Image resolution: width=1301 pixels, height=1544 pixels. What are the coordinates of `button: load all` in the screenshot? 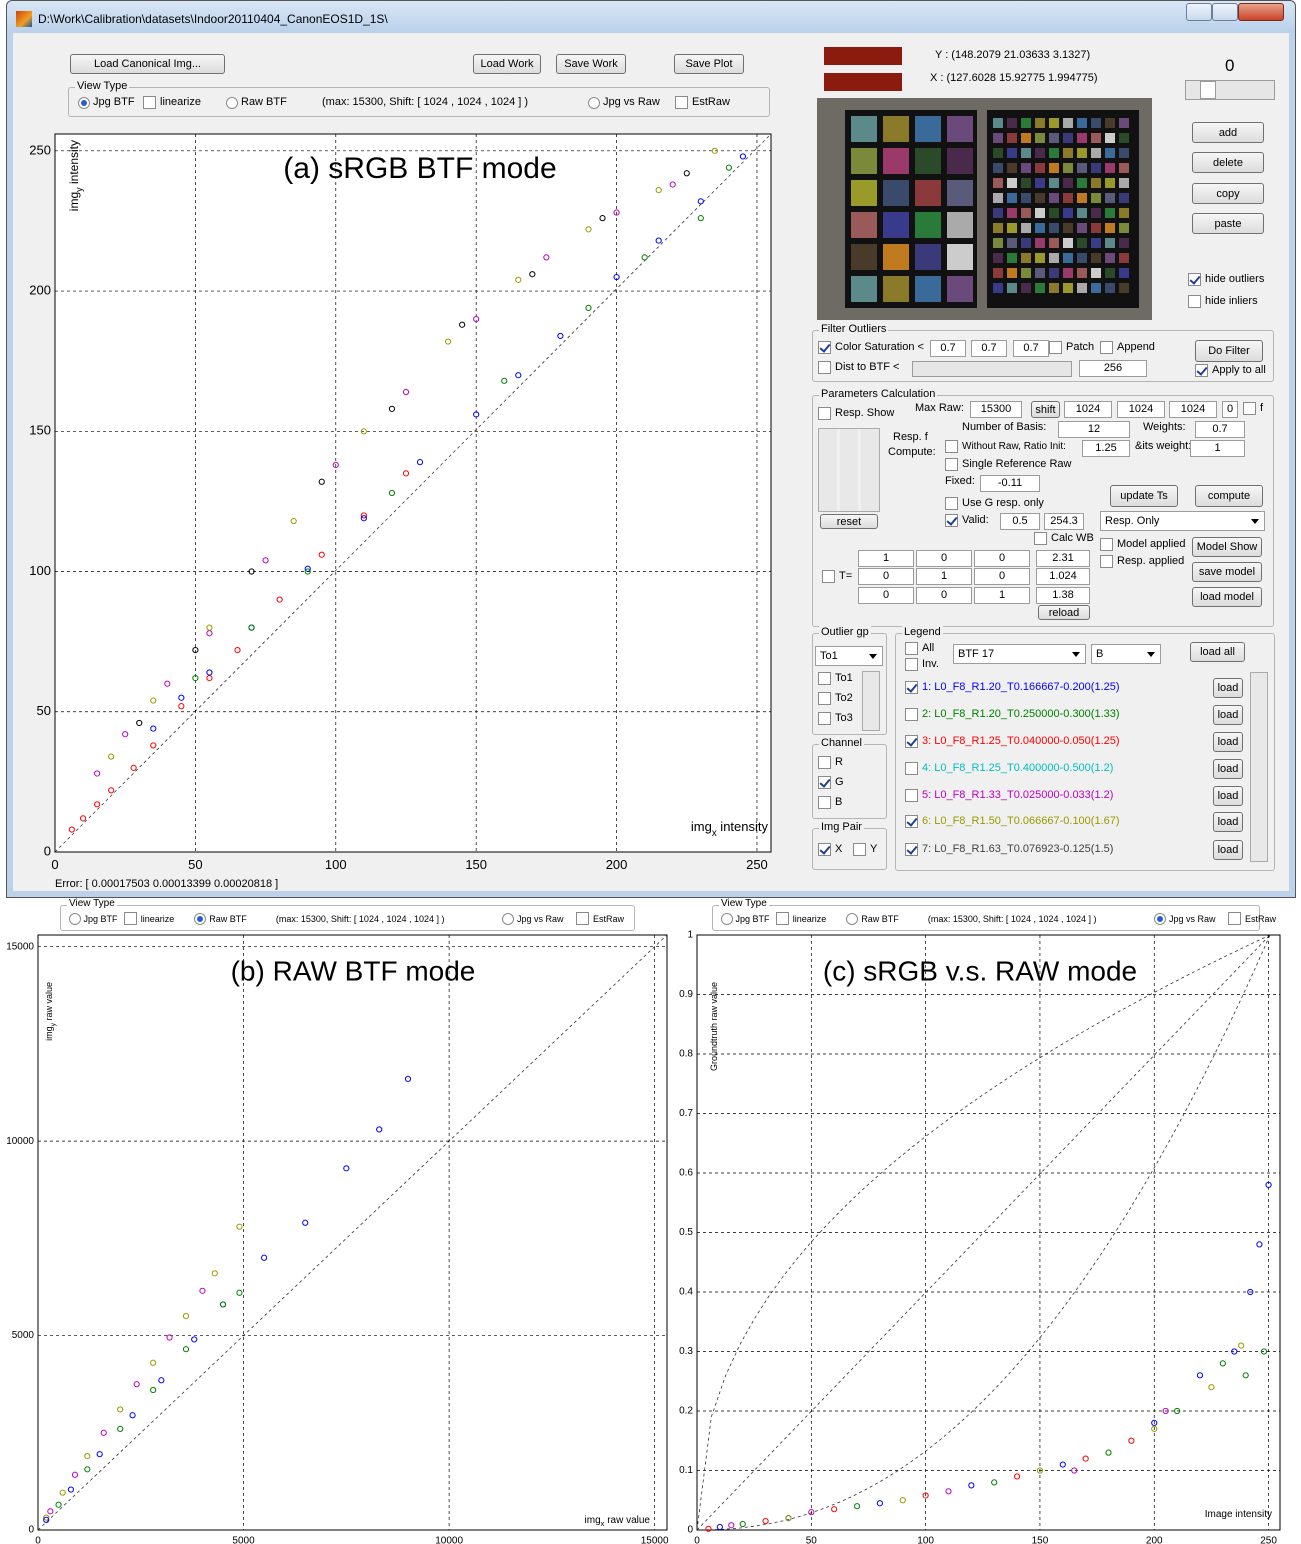 It's located at (1217, 652).